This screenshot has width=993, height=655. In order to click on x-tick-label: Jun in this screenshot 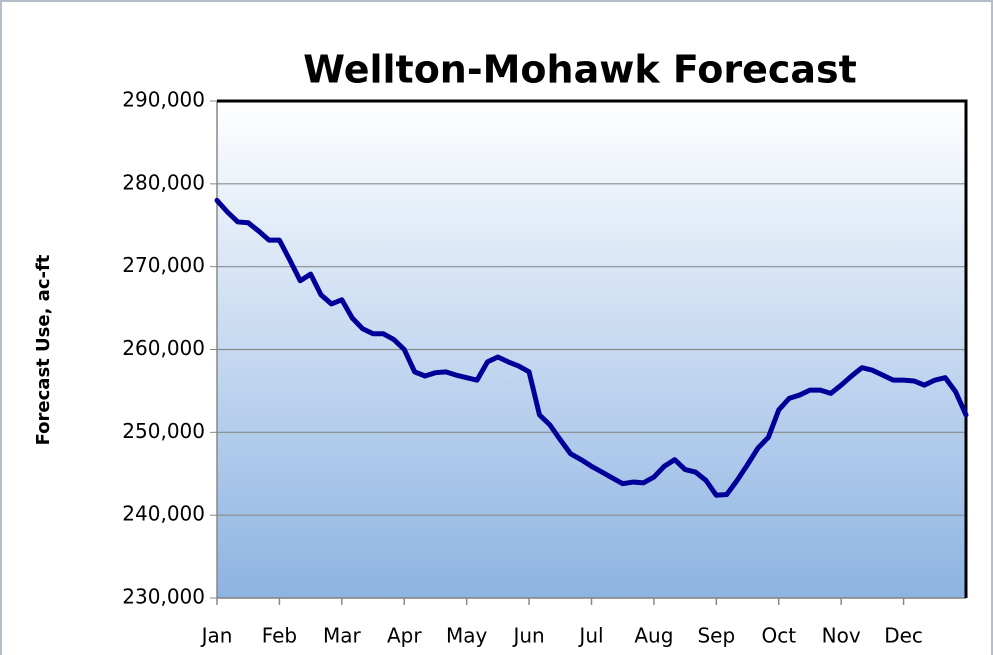, I will do `click(527, 636)`.